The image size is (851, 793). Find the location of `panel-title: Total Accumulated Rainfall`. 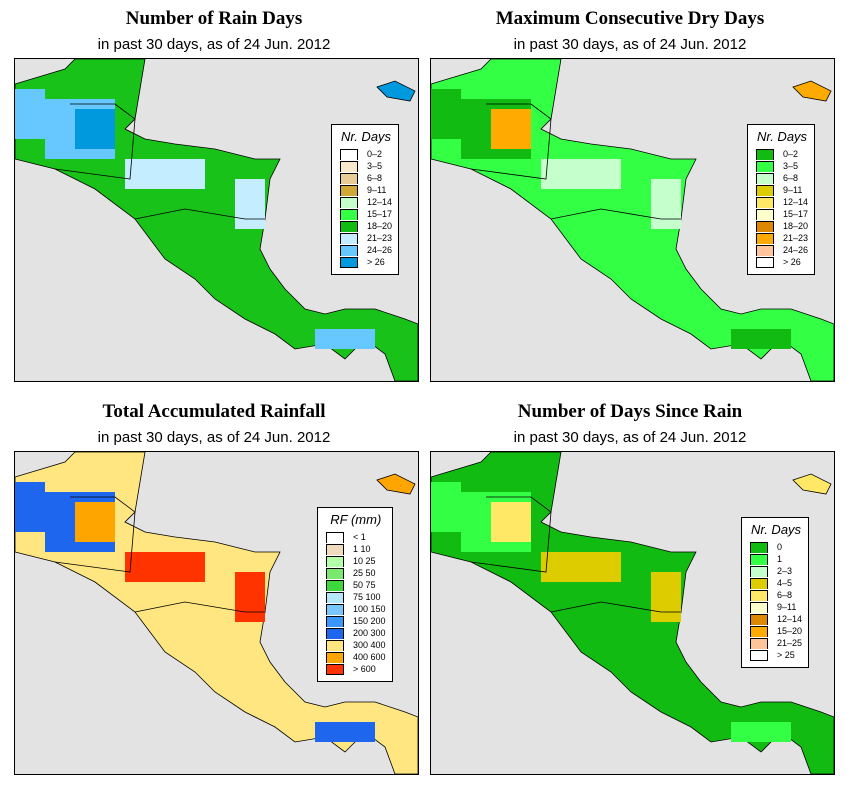

panel-title: Total Accumulated Rainfall is located at coordinates (214, 411).